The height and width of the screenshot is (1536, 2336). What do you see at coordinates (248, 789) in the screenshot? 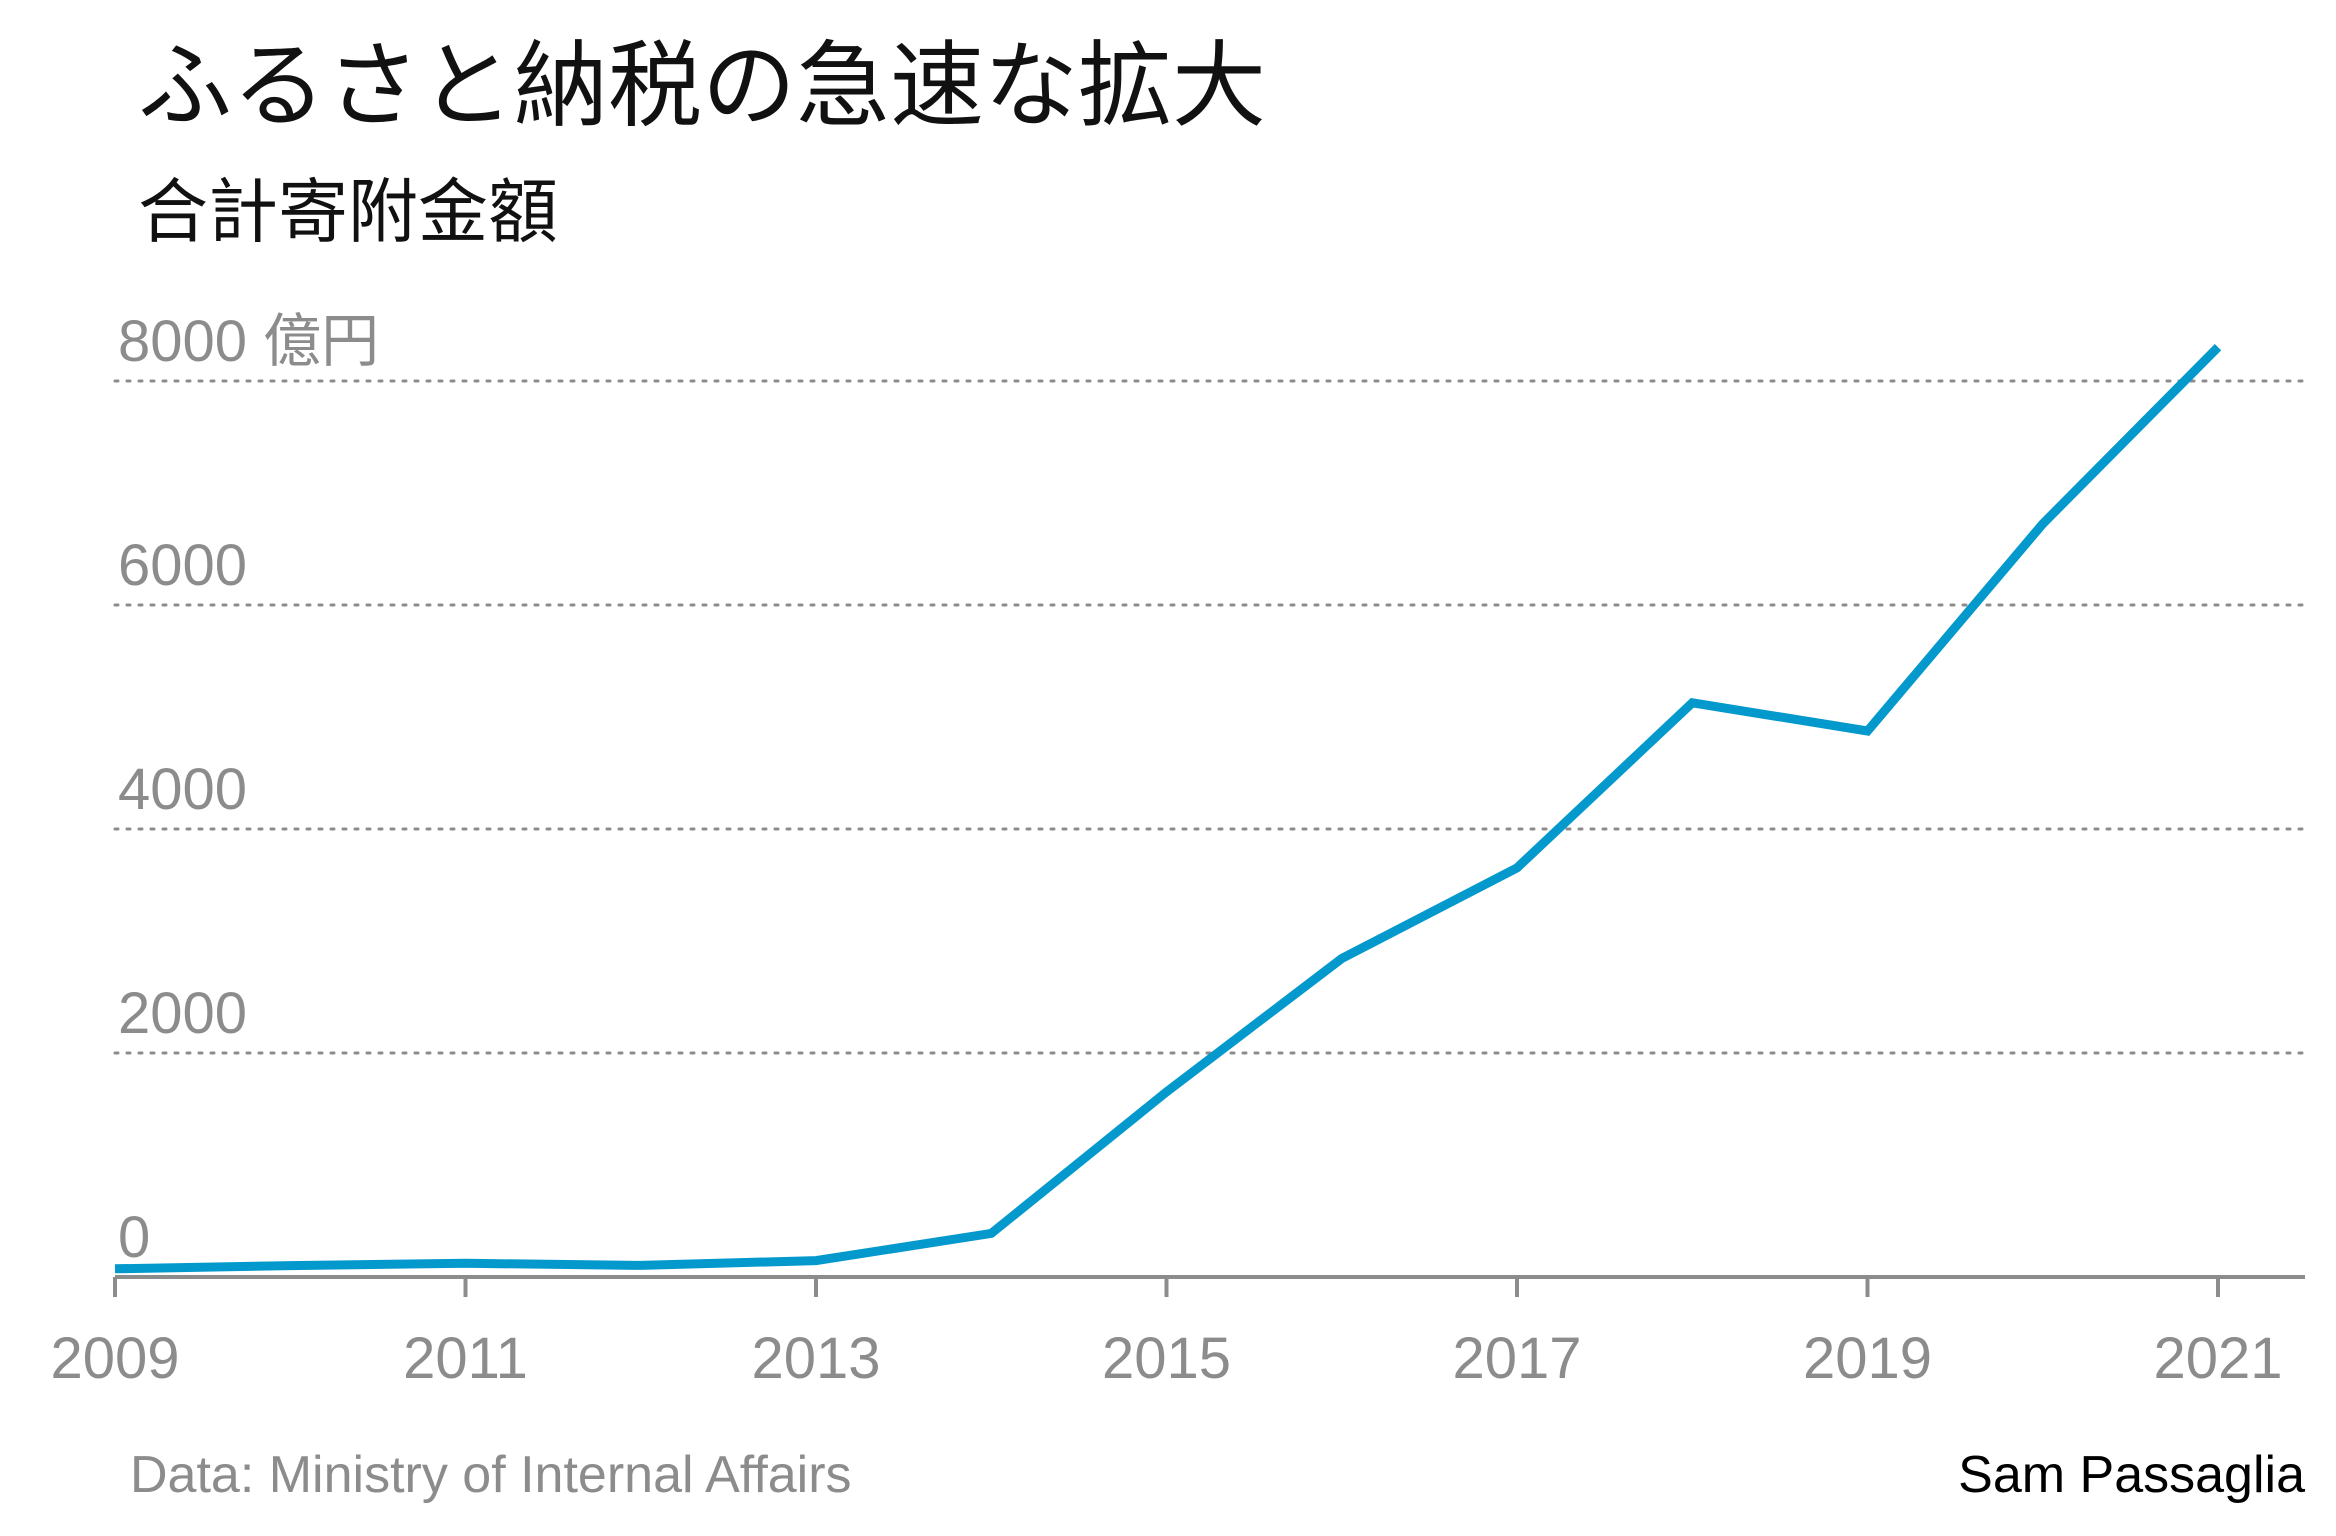
I see `y-axis-tick-labels: 0 2000 4000 6000 8000 億円` at bounding box center [248, 789].